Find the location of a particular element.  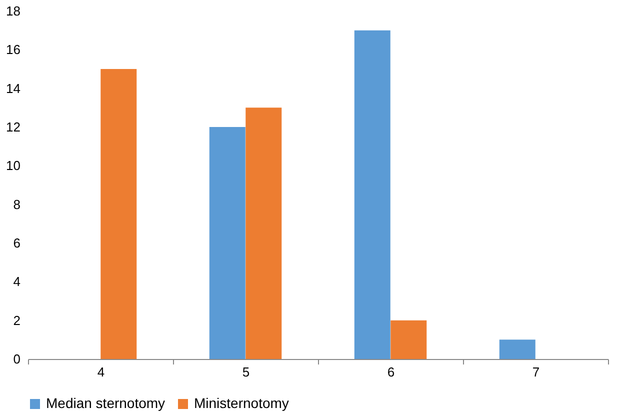

x-tick-label: 6 is located at coordinates (391, 372).